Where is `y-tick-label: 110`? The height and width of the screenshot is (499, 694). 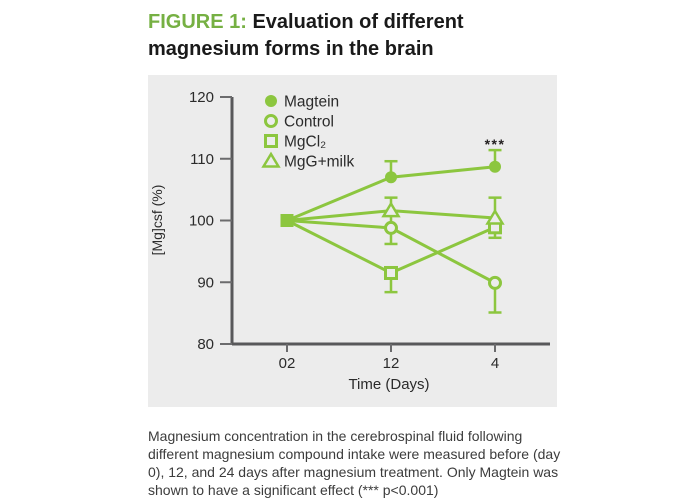
y-tick-label: 110 is located at coordinates (202, 159).